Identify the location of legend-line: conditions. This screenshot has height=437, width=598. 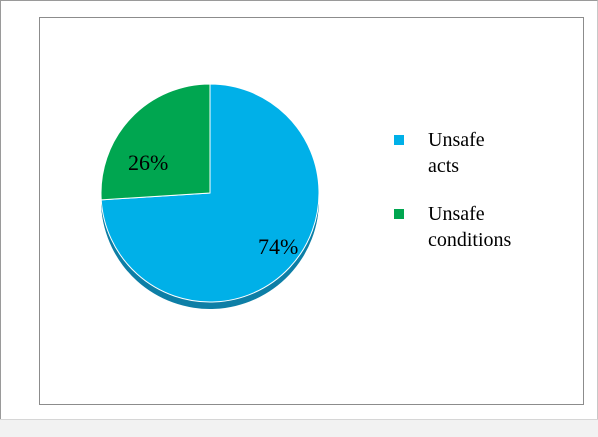
(470, 240).